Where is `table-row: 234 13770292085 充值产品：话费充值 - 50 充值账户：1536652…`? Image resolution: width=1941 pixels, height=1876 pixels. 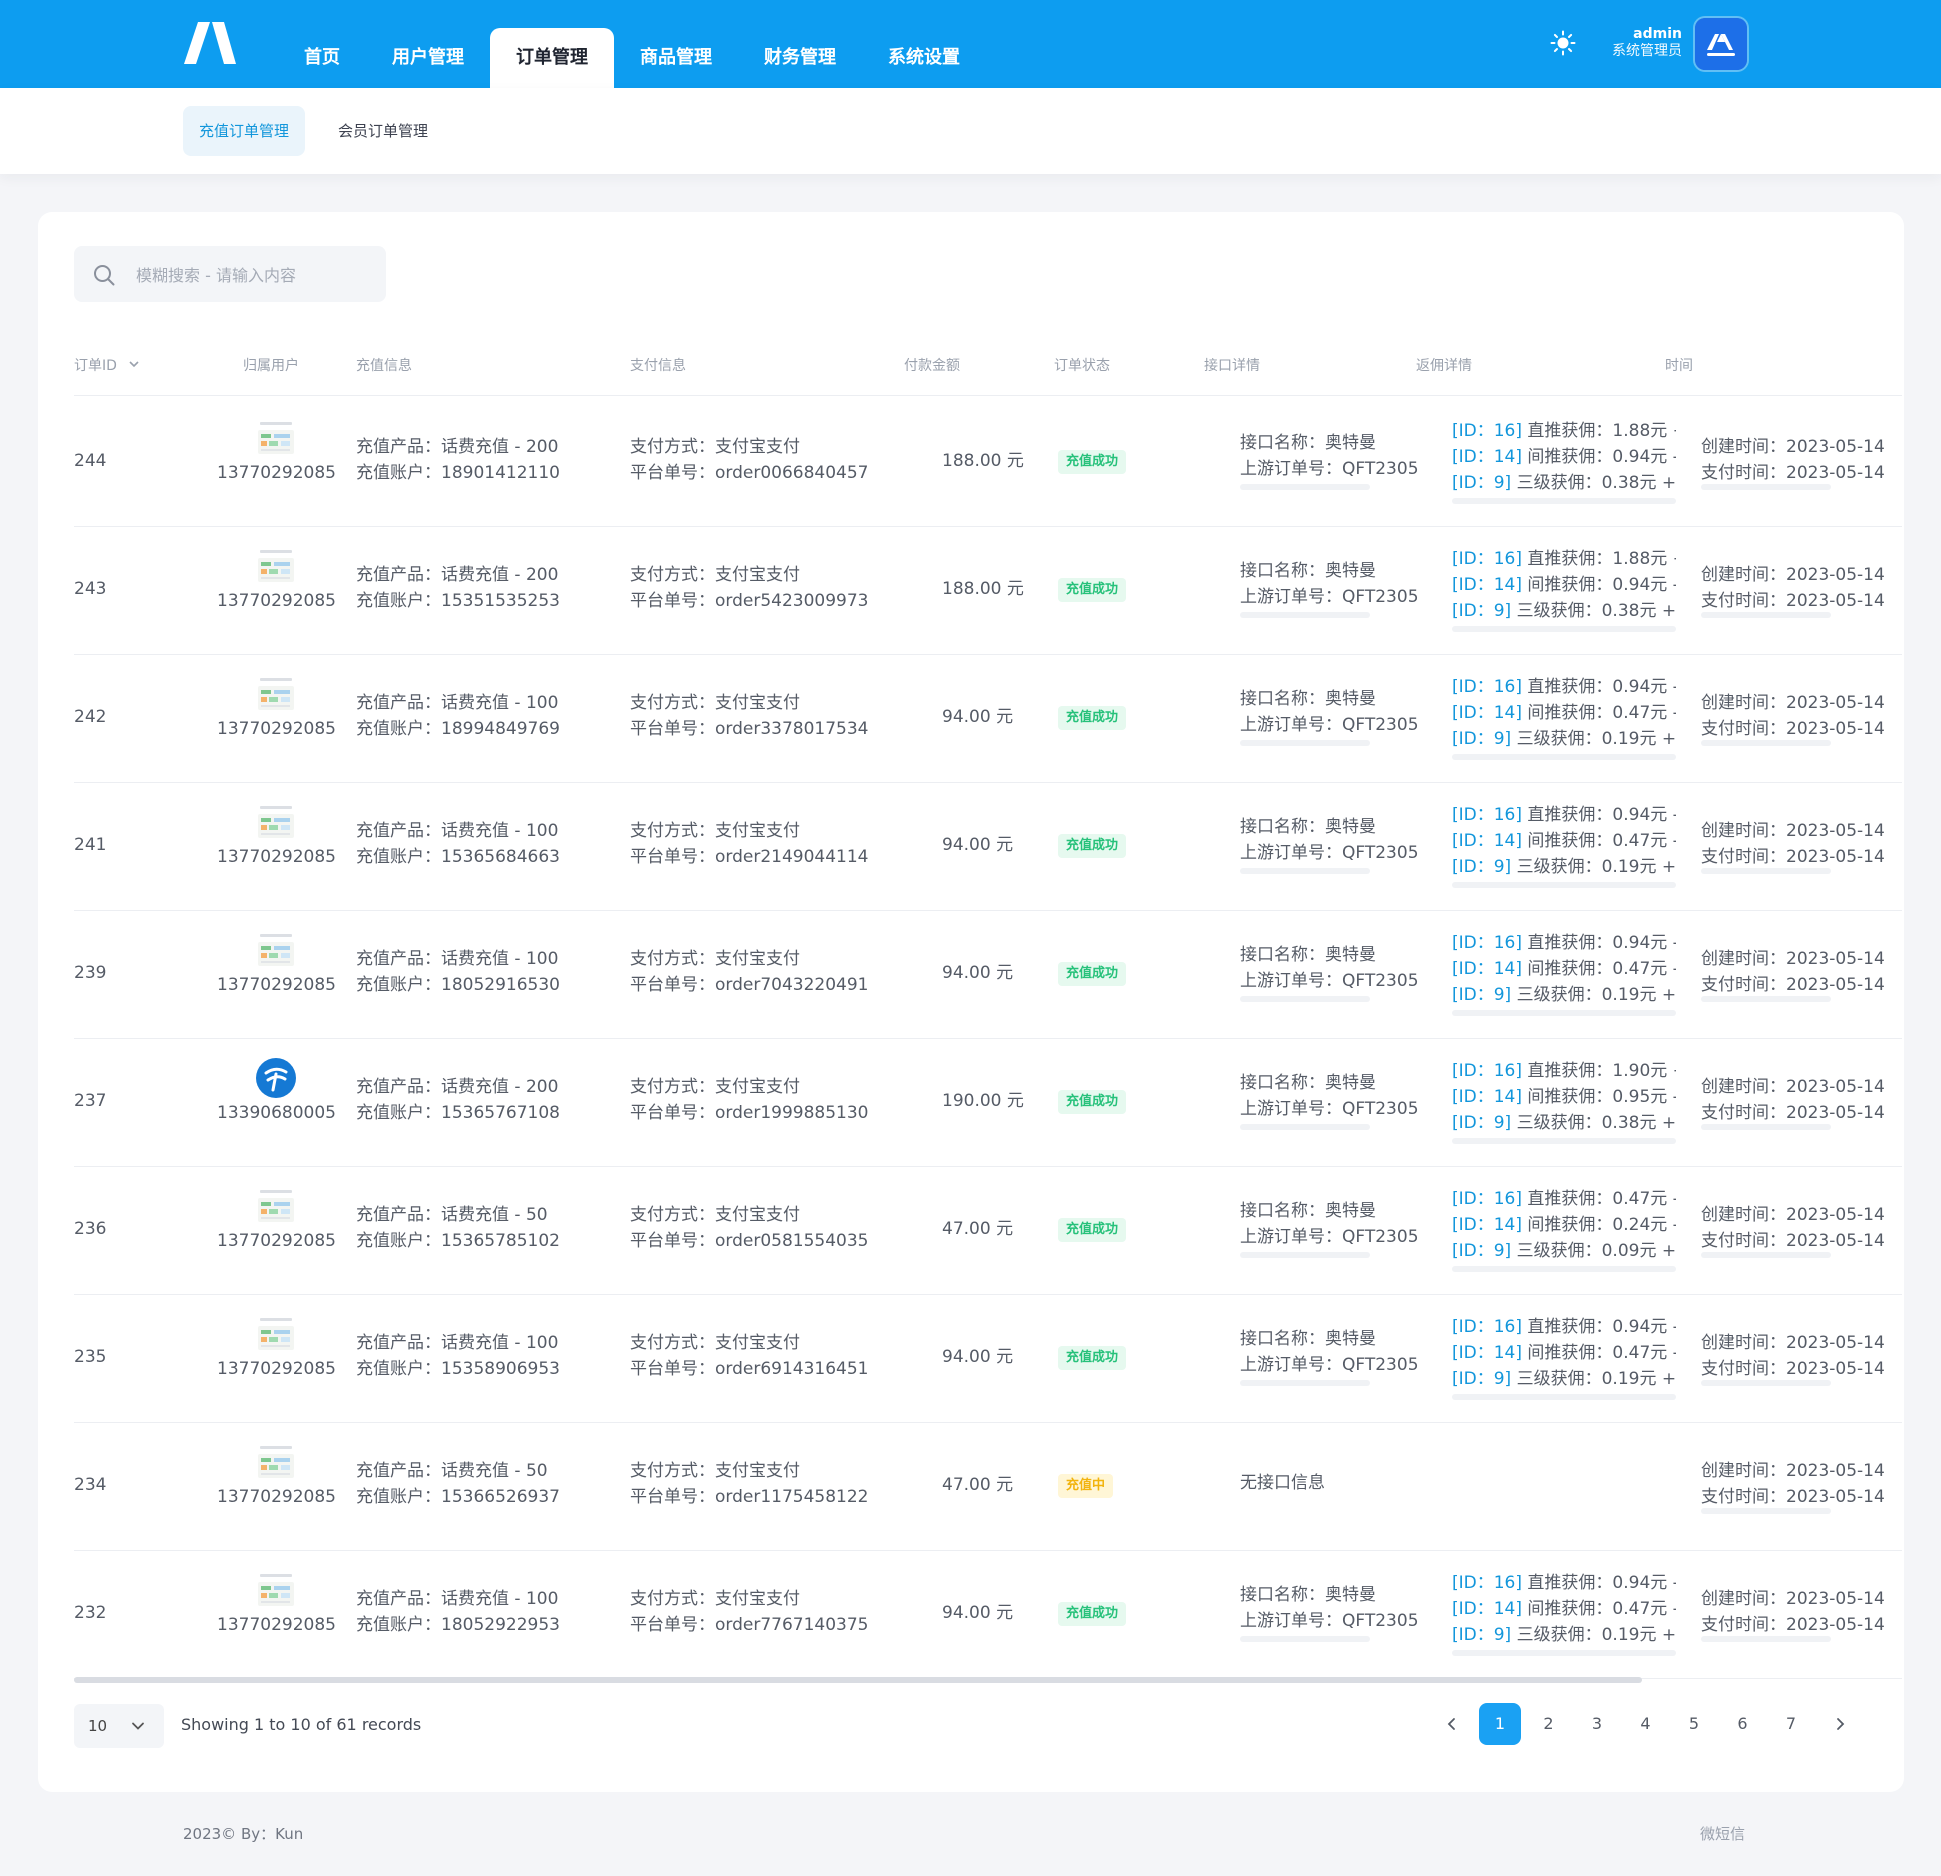 table-row: 234 13770292085 充值产品：话费充值 - 50 充值账户：1536652… is located at coordinates (988, 1486).